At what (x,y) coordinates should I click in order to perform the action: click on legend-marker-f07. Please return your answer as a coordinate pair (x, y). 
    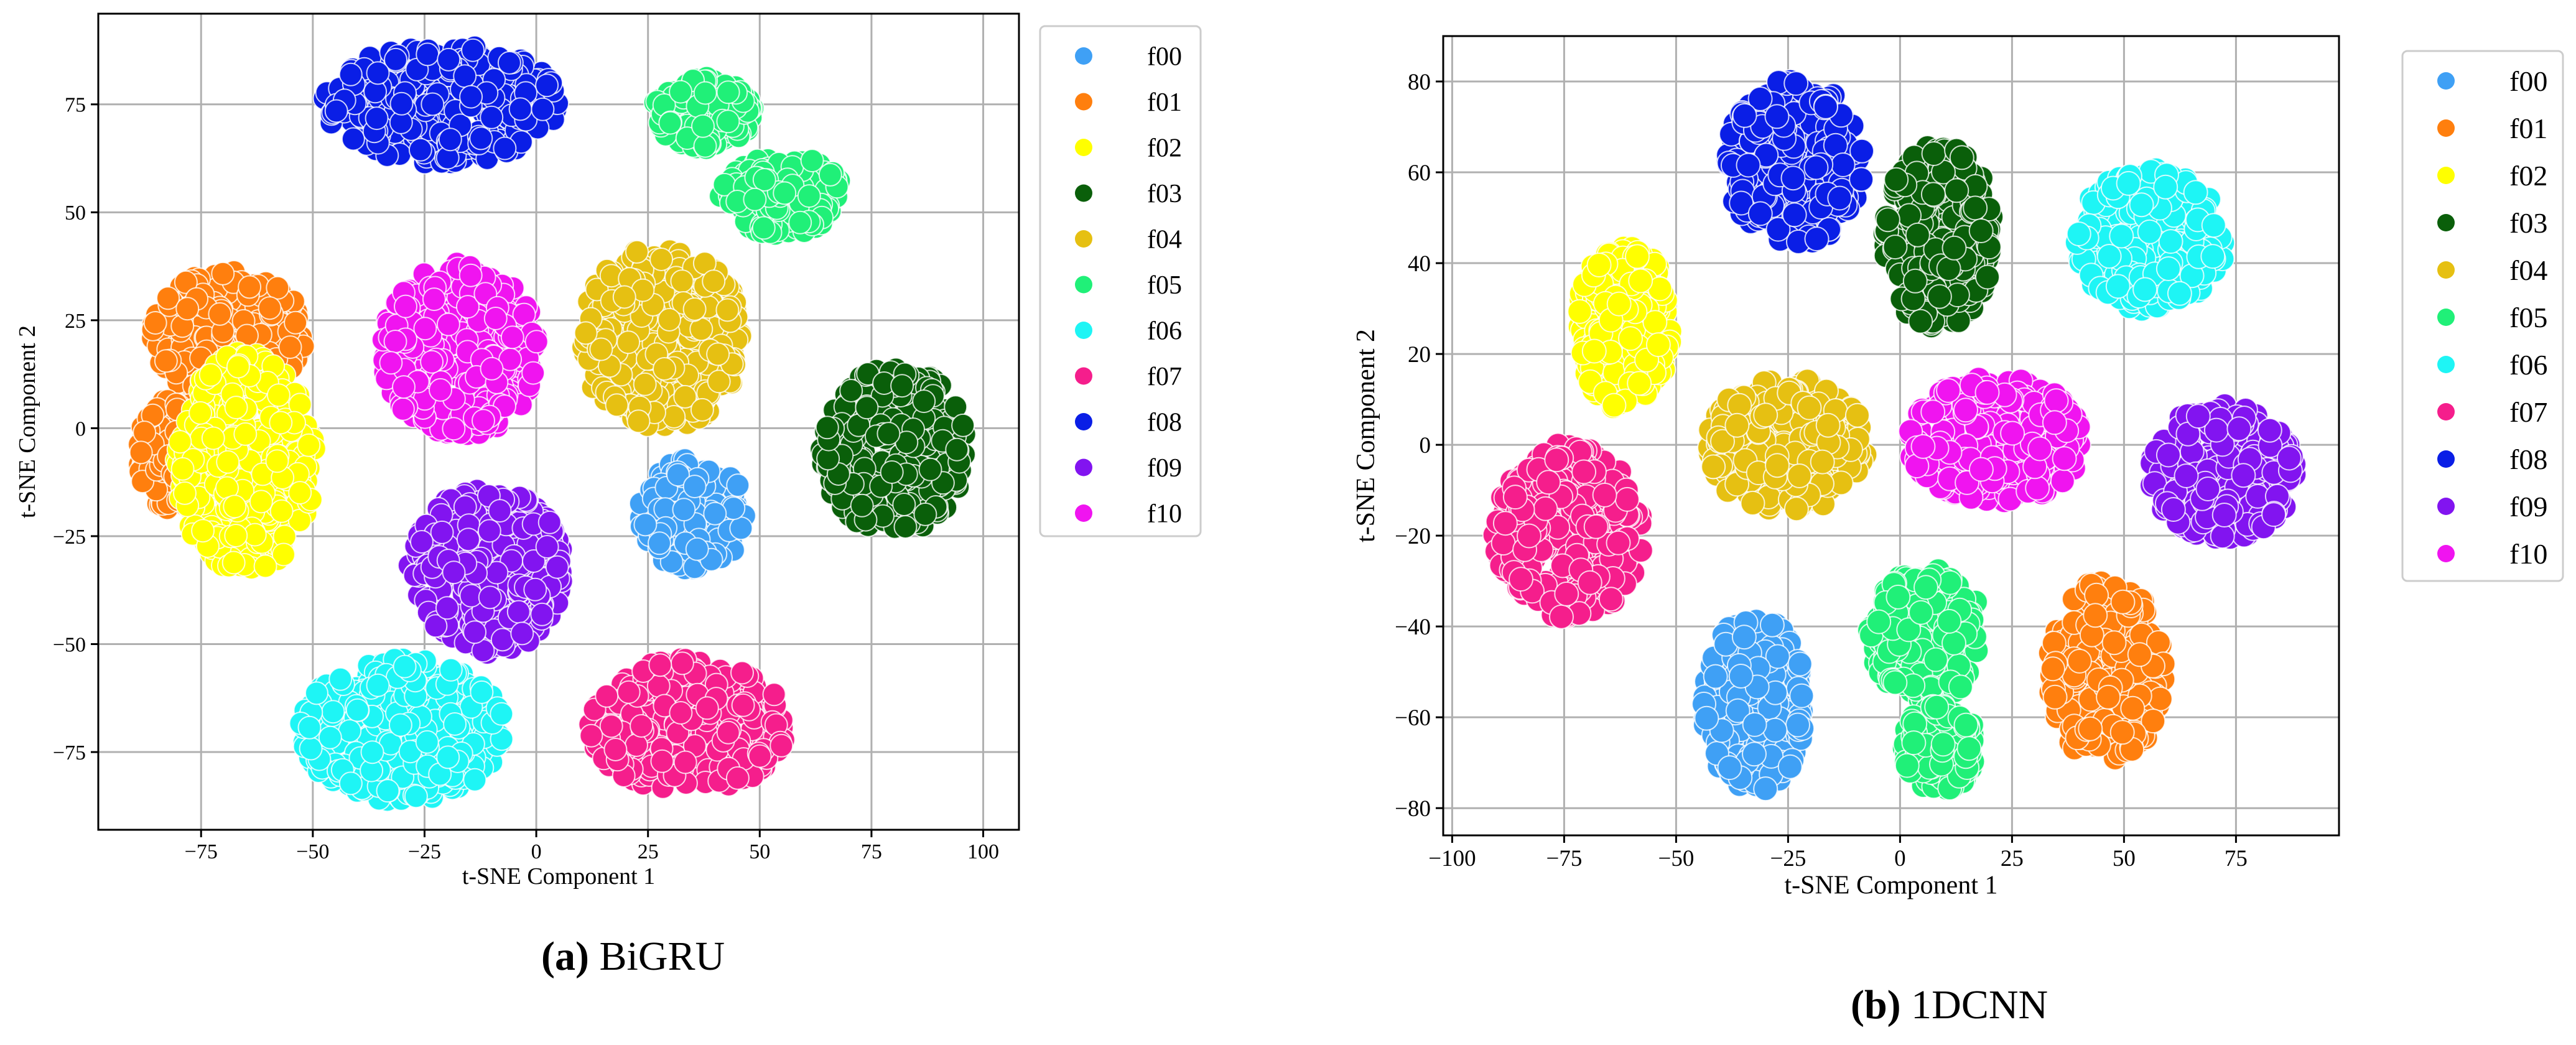
    Looking at the image, I should click on (1083, 376).